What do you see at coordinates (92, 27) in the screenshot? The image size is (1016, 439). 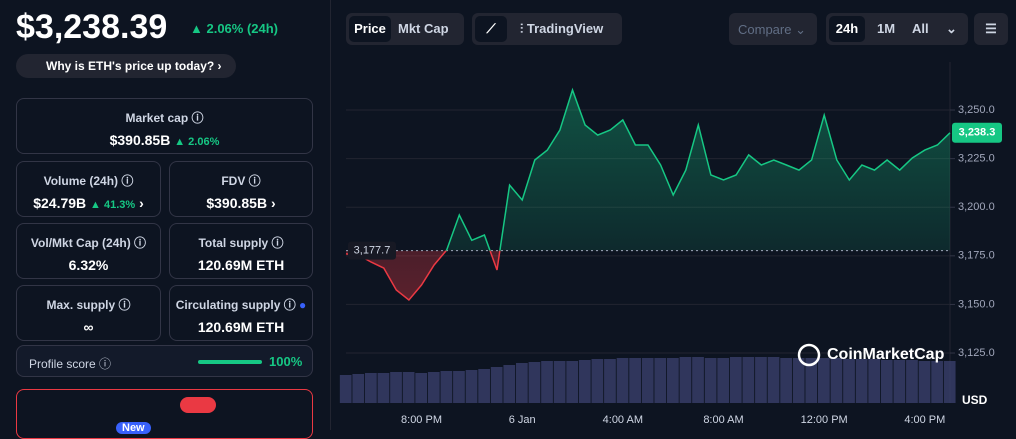 I see `price: $3,238.39` at bounding box center [92, 27].